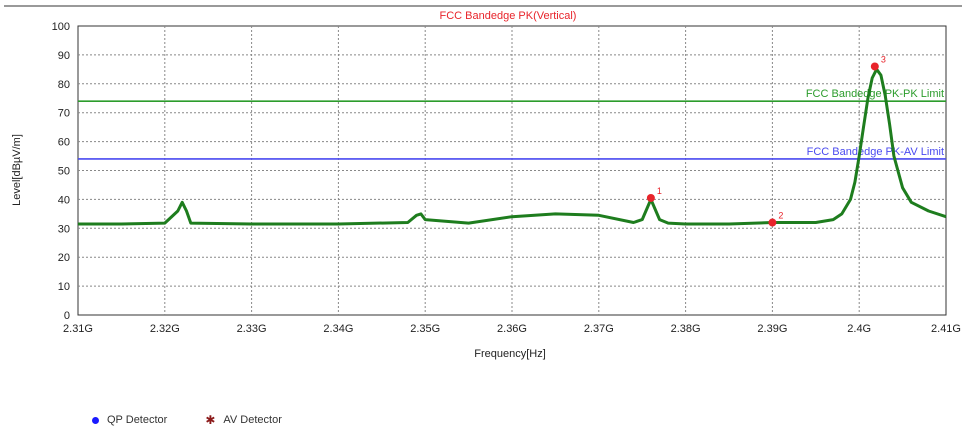 This screenshot has width=966, height=432. Describe the element at coordinates (187, 420) in the screenshot. I see `legend: QP Detector ✱ AV Detector` at that location.